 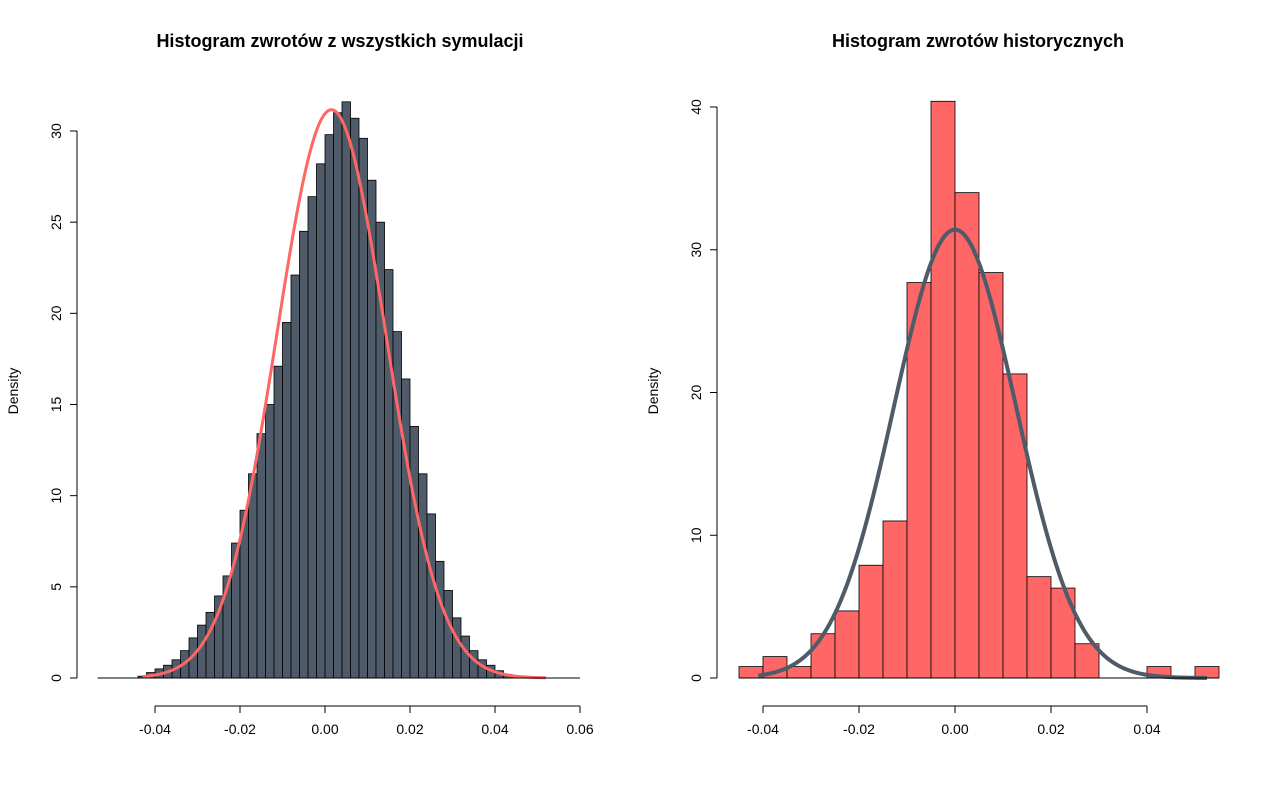 What do you see at coordinates (56, 222) in the screenshot?
I see `y-tick-label: 25` at bounding box center [56, 222].